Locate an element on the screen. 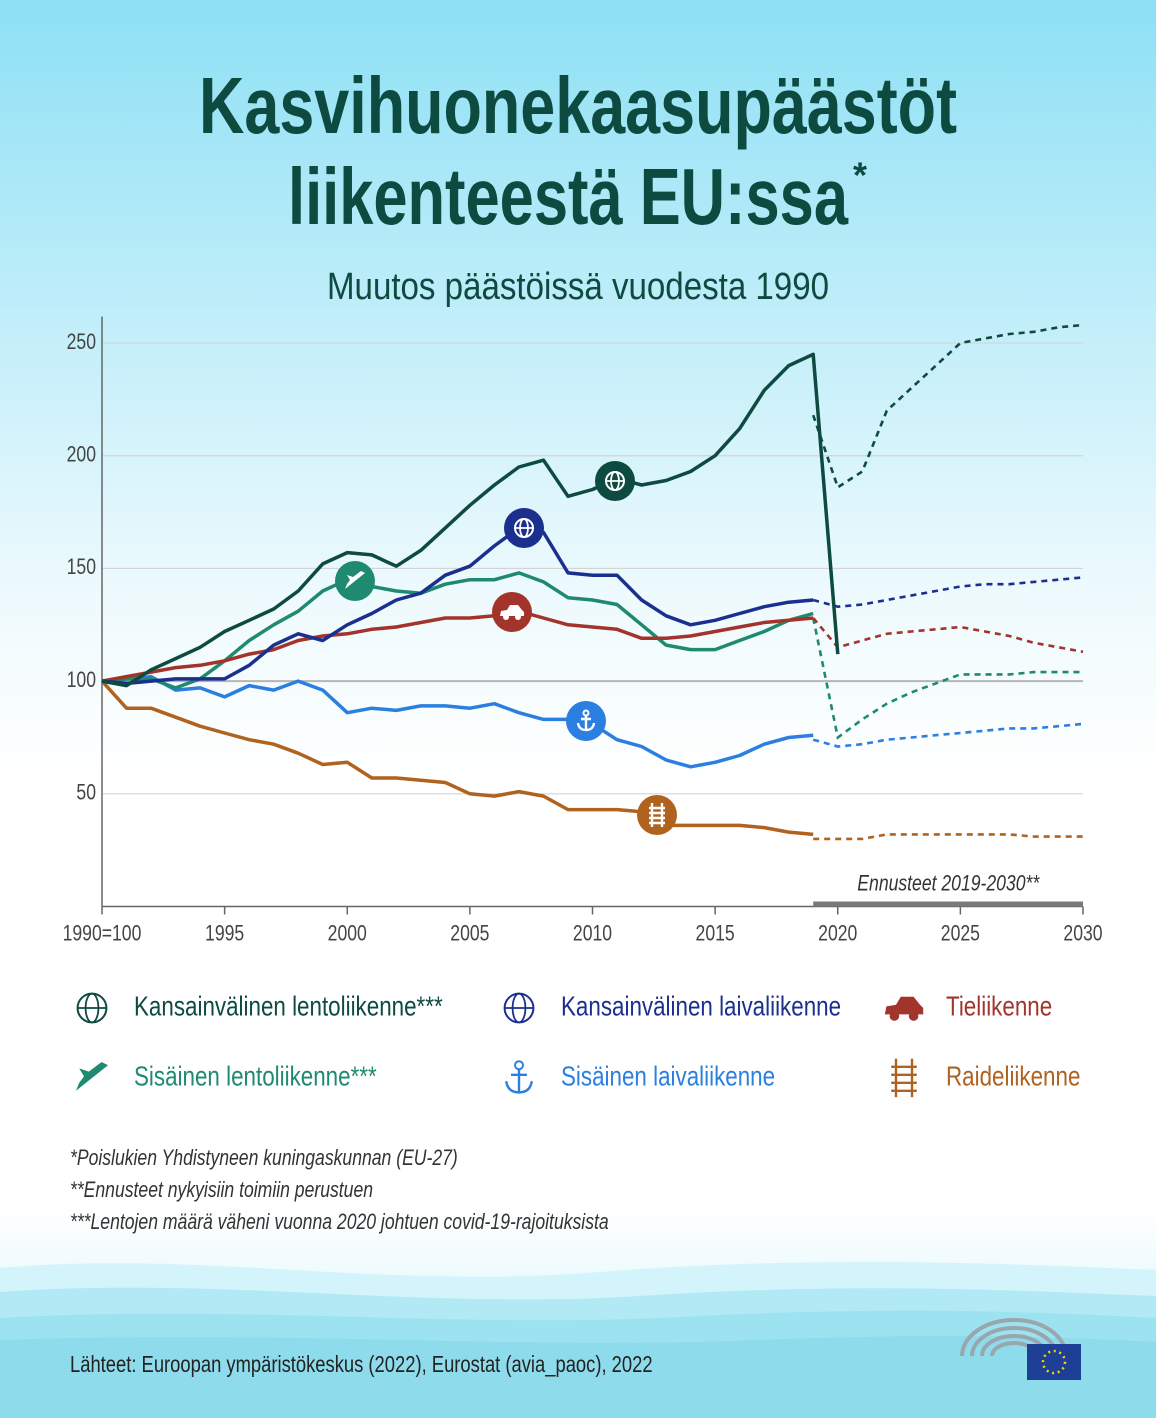 Image resolution: width=1156 pixels, height=1418 pixels. legend-label: Sisäinen lentoliikenne*** is located at coordinates (255, 1076).